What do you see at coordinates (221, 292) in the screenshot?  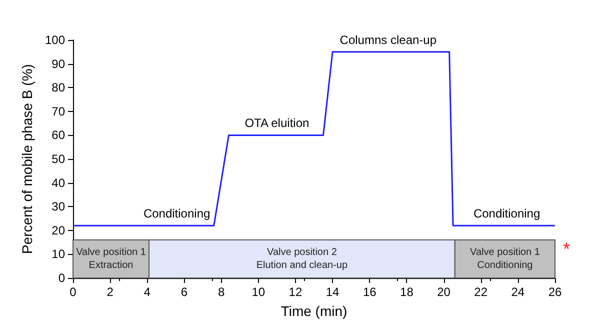 I see `x-tick-label: 8` at bounding box center [221, 292].